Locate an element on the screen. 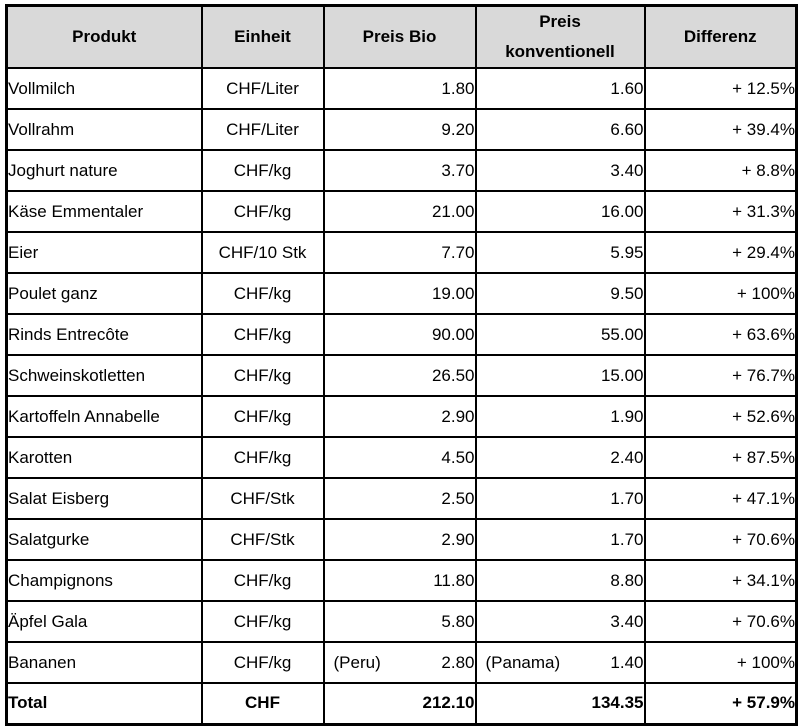 This screenshot has width=800, height=726. cell-price-bio: 9.20 is located at coordinates (399, 129).